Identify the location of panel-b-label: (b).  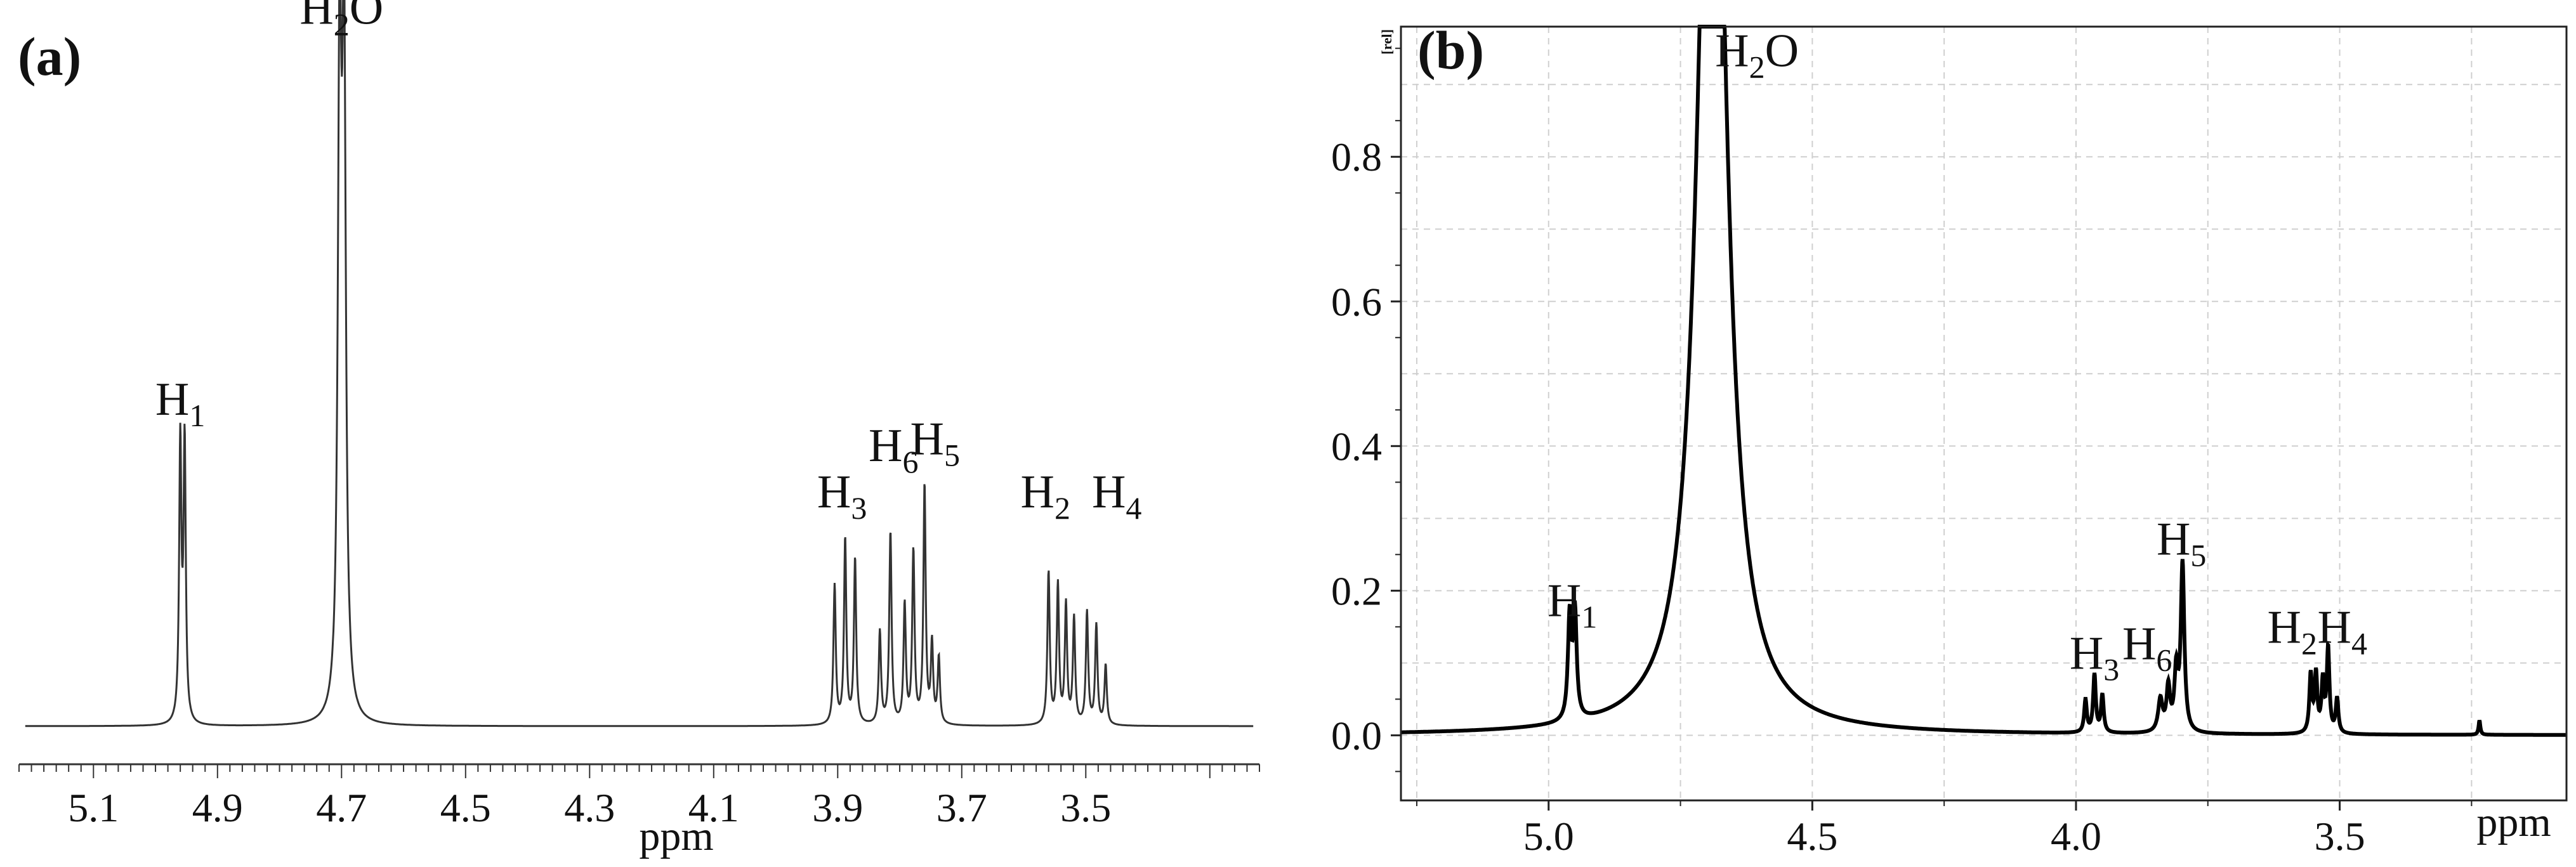
(1450, 51).